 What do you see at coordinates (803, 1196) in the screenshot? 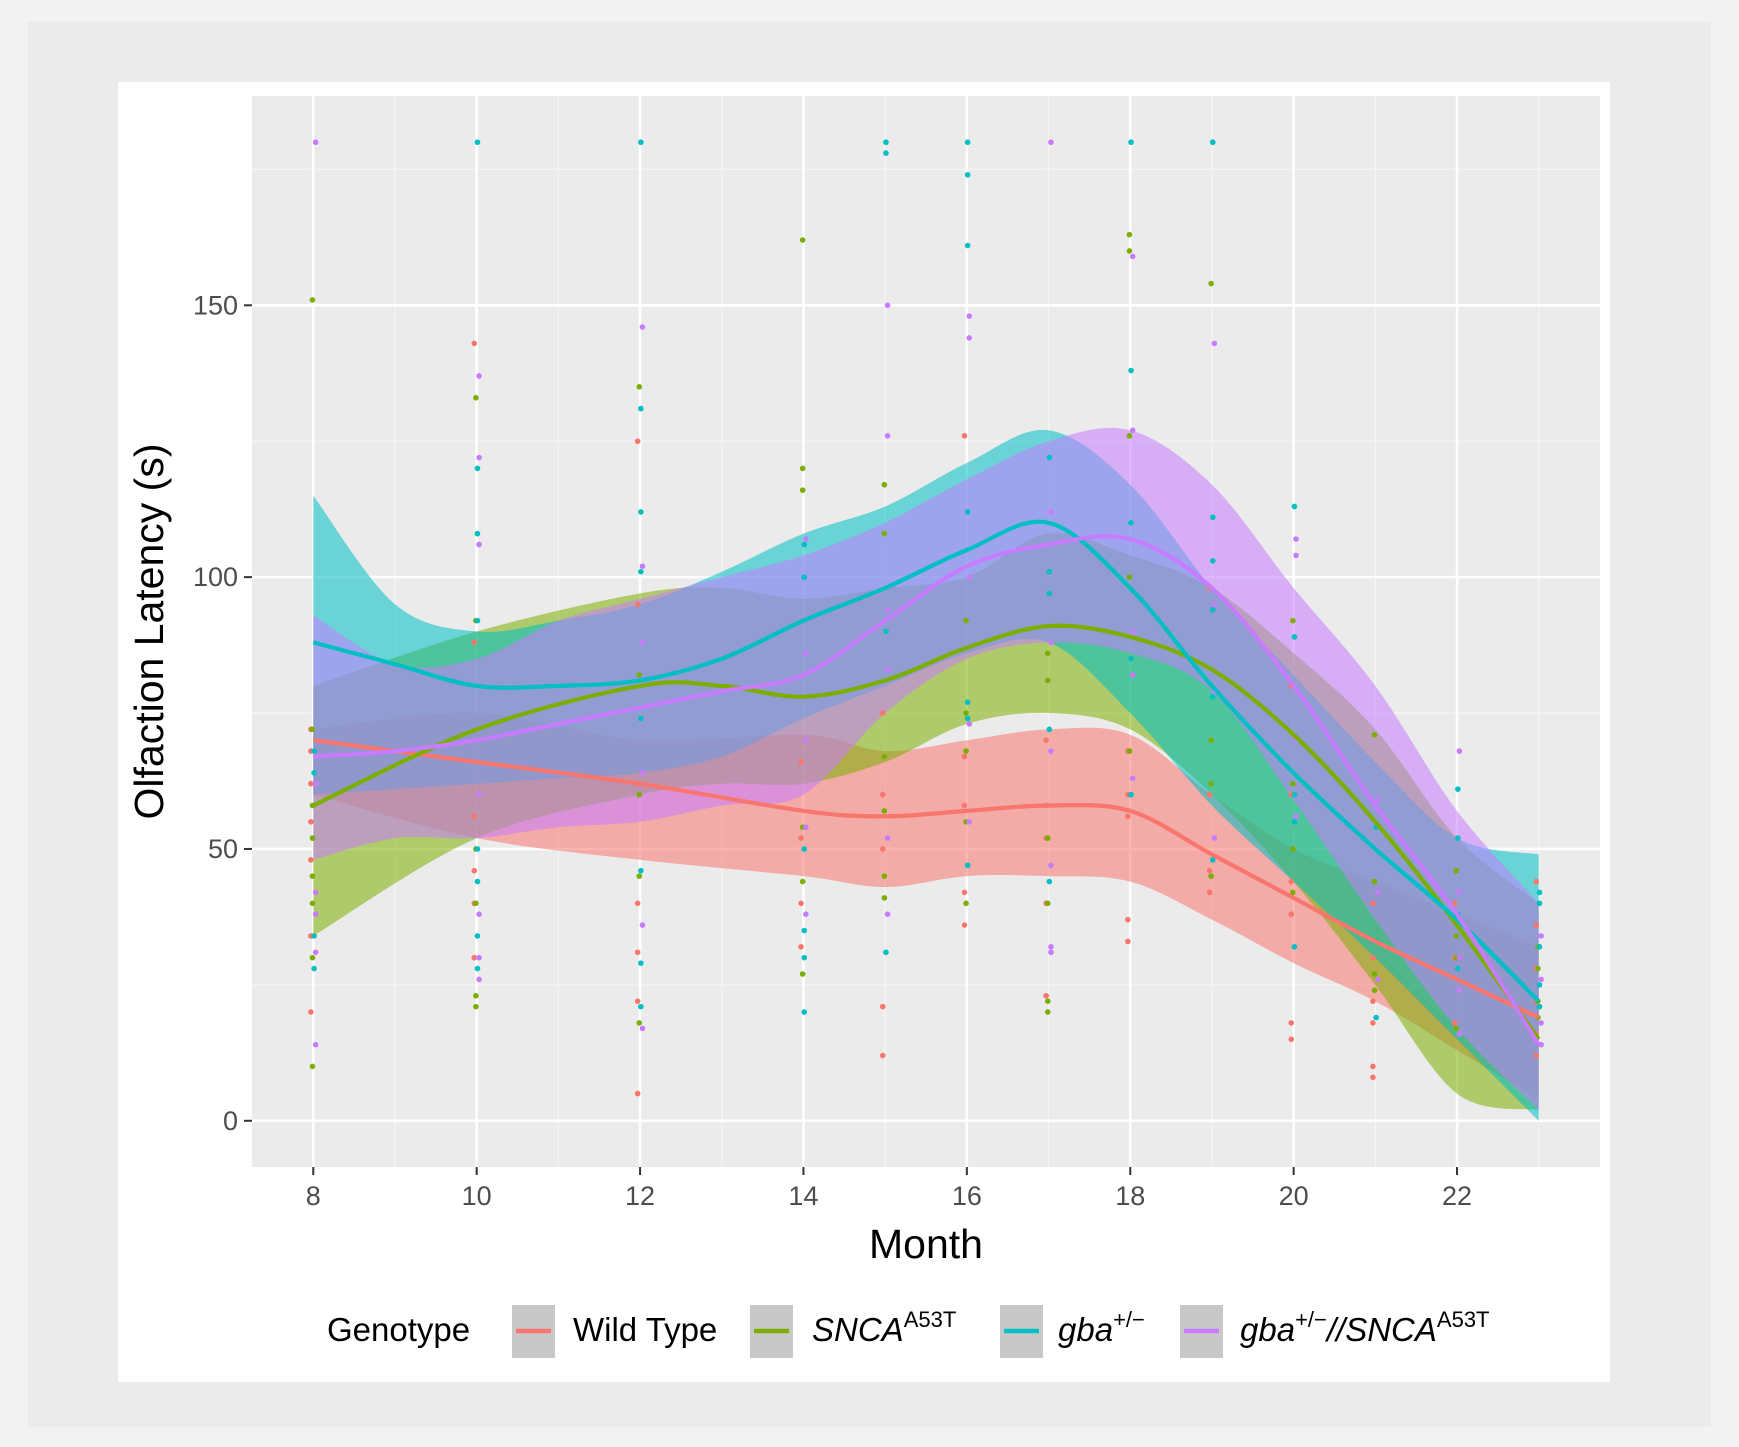
I see `x-tick-label: 14` at bounding box center [803, 1196].